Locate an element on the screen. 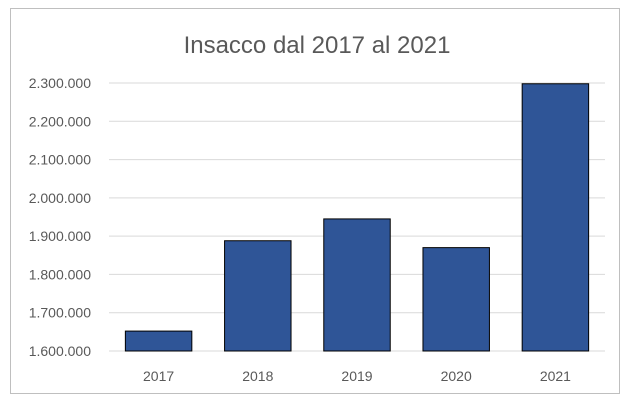 This screenshot has width=640, height=411. bar-2017 is located at coordinates (158, 341).